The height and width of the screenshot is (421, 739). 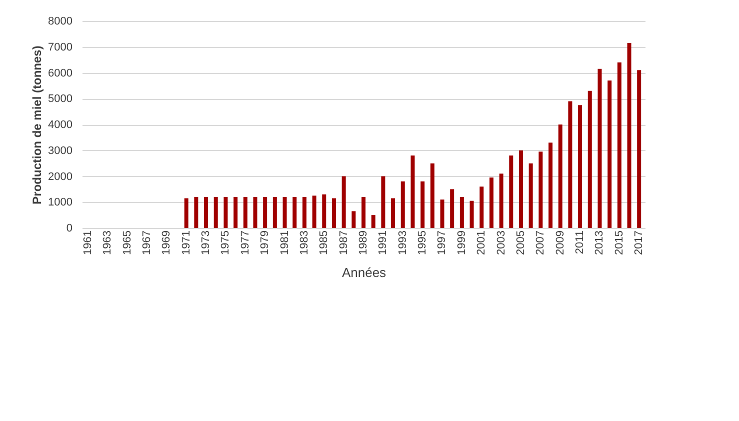 What do you see at coordinates (60, 176) in the screenshot?
I see `y-tick-label: 2000` at bounding box center [60, 176].